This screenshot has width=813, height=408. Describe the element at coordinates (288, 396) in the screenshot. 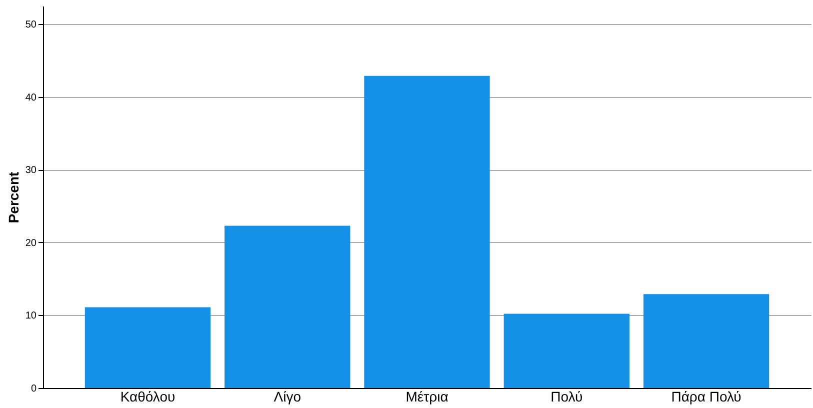

I see `x-tick-label: Λίγο` at that location.